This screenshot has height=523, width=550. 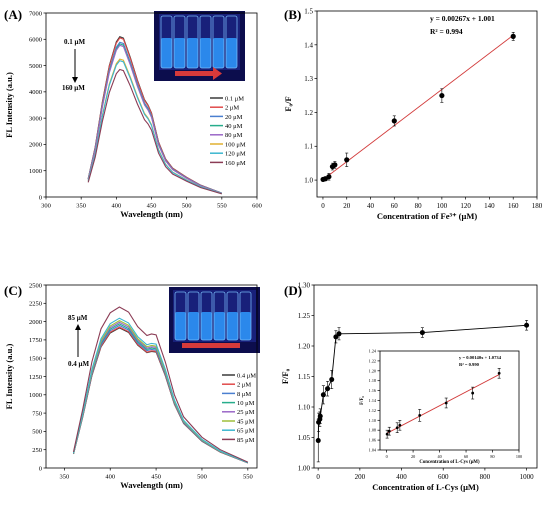 I want to click on arrow-a, so click(x=75, y=66).